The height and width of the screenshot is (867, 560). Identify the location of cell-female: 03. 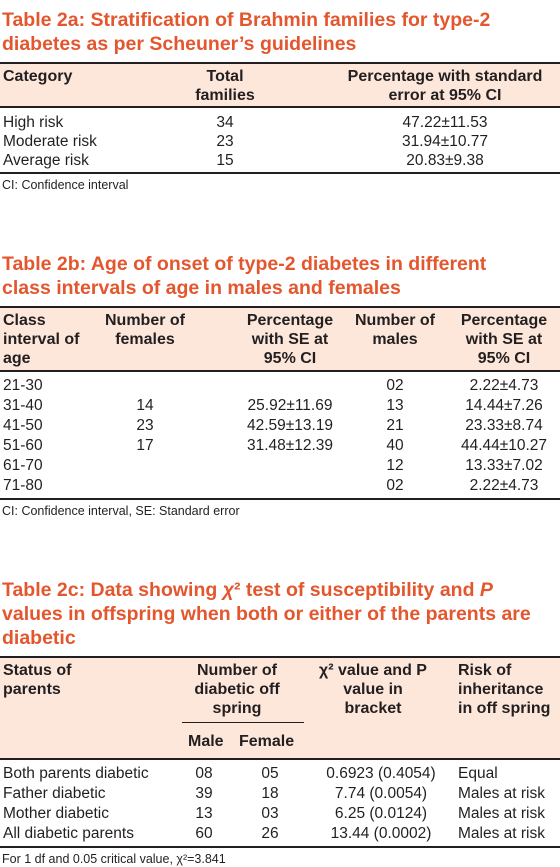
(270, 813).